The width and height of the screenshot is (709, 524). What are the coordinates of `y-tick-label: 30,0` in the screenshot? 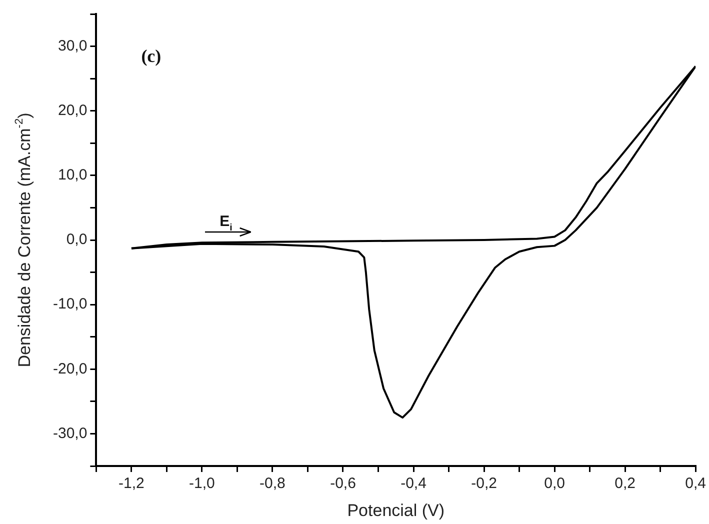 It's located at (73, 45).